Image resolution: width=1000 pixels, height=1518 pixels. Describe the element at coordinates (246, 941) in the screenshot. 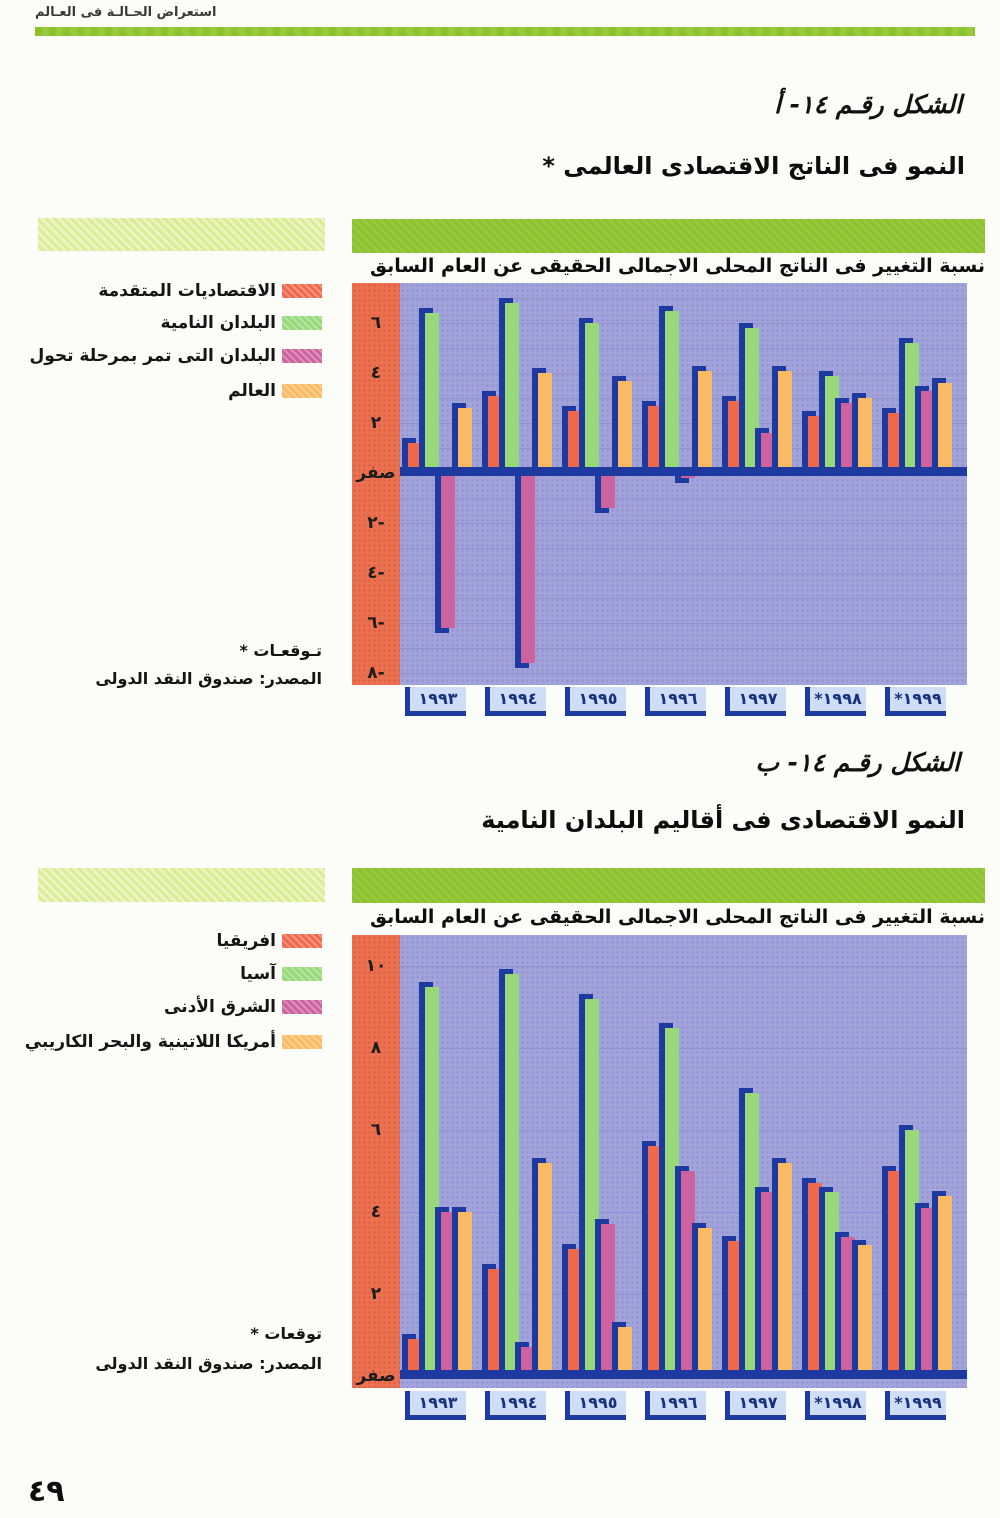

I see `legend-b-label-africa: افريقيا` at that location.